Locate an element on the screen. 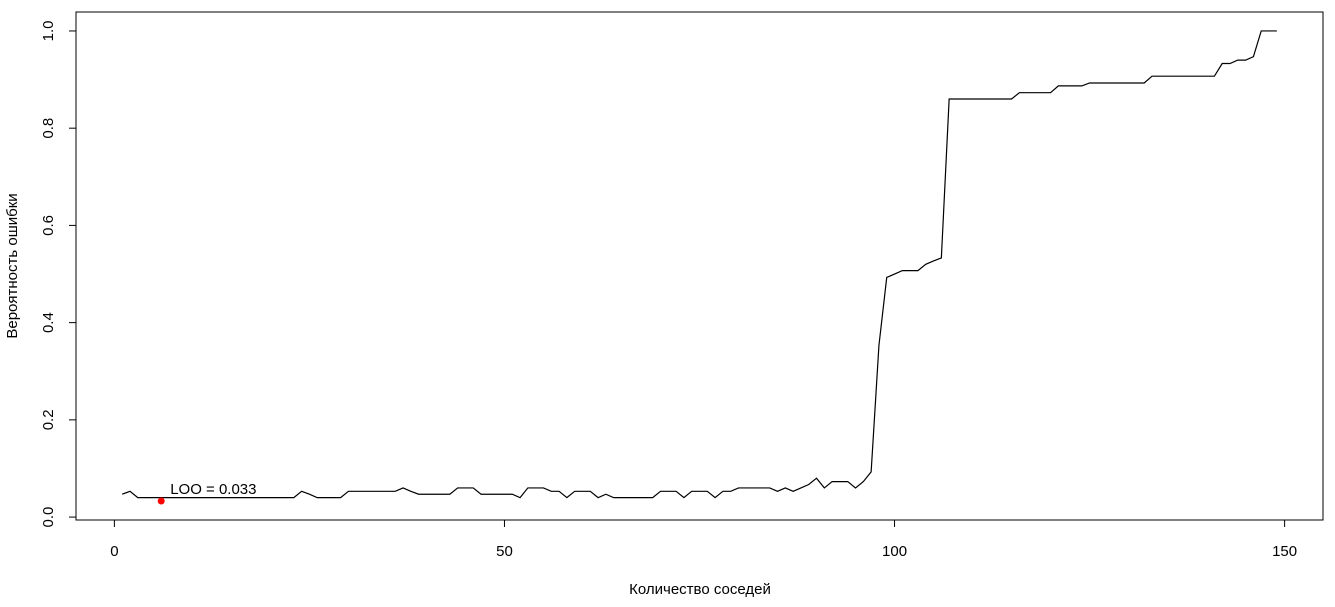 The width and height of the screenshot is (1335, 607). x-tick-label: 100 is located at coordinates (894, 551).